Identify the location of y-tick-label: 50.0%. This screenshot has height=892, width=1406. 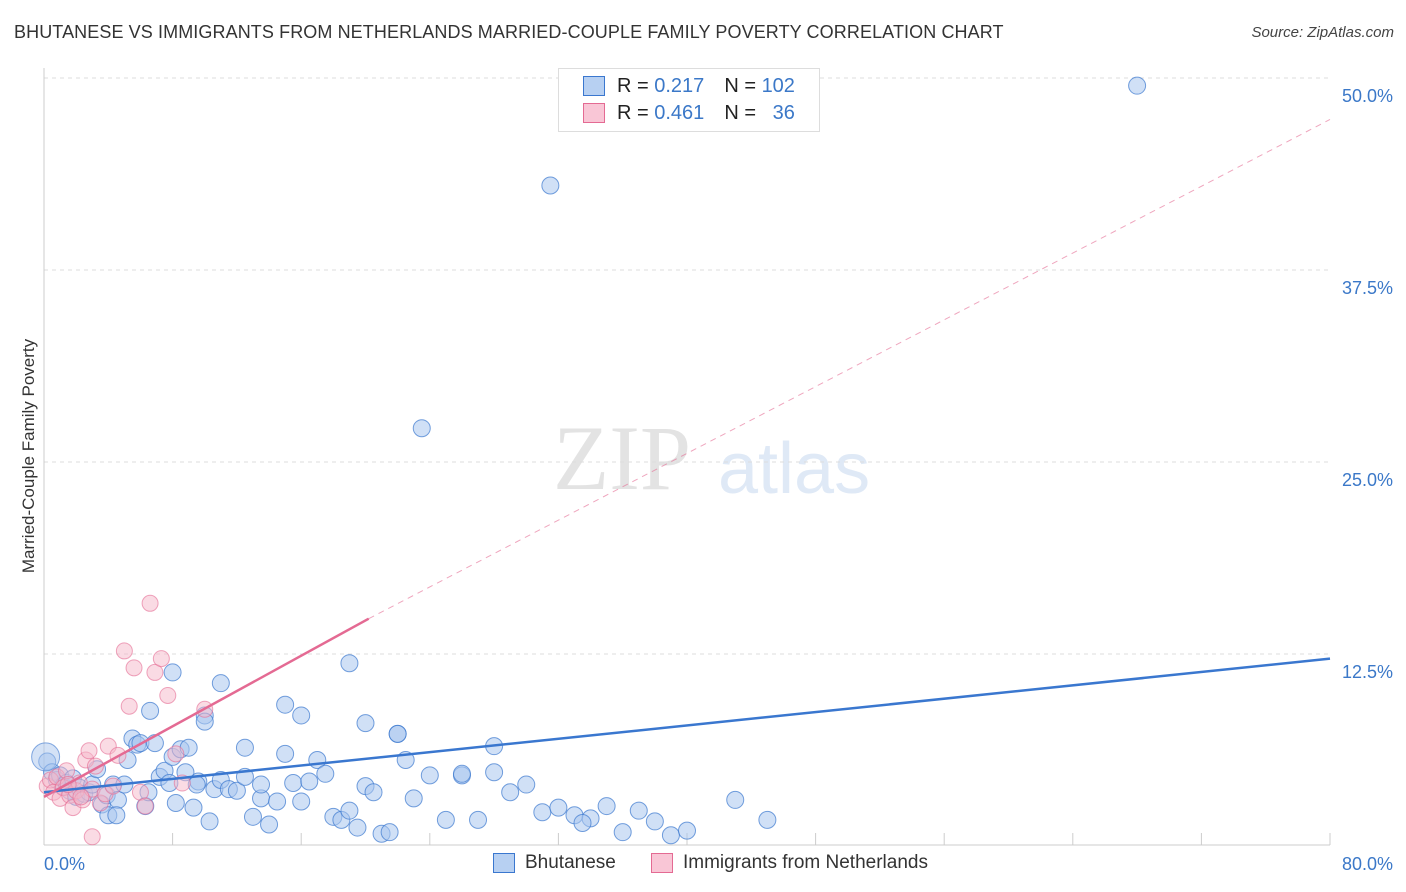
(1367, 96).